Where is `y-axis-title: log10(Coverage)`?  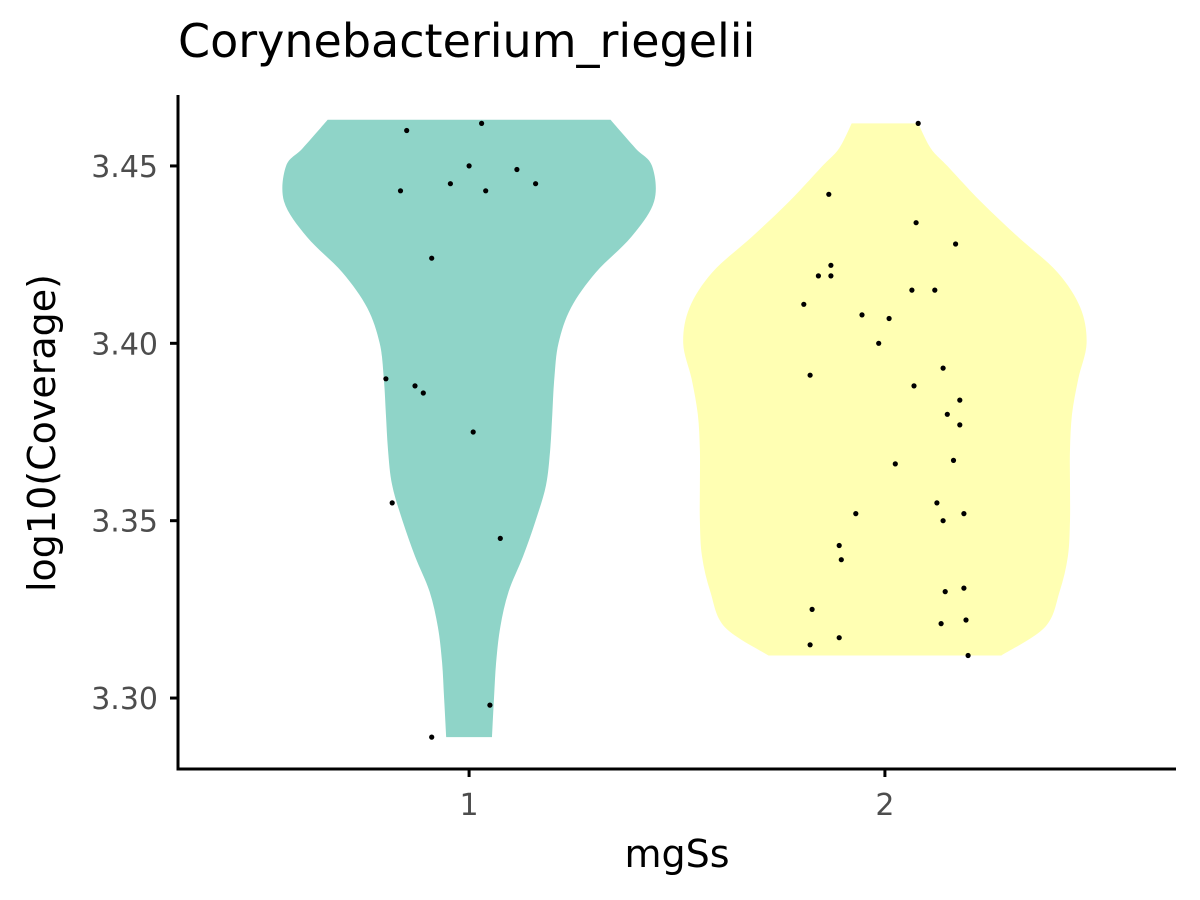 y-axis-title: log10(Coverage) is located at coordinates (42, 433).